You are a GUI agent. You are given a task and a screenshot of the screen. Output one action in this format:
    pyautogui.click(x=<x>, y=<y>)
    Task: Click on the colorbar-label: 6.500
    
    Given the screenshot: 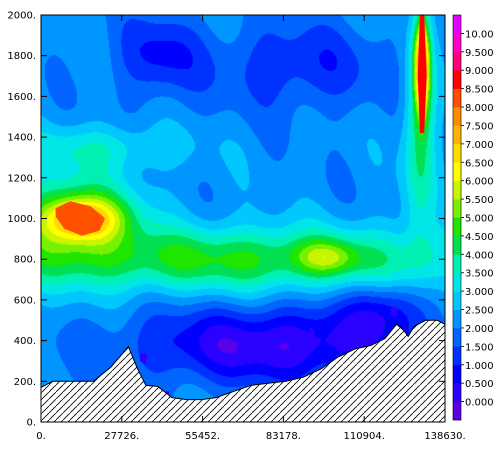 What is the action you would take?
    pyautogui.click(x=479, y=163)
    